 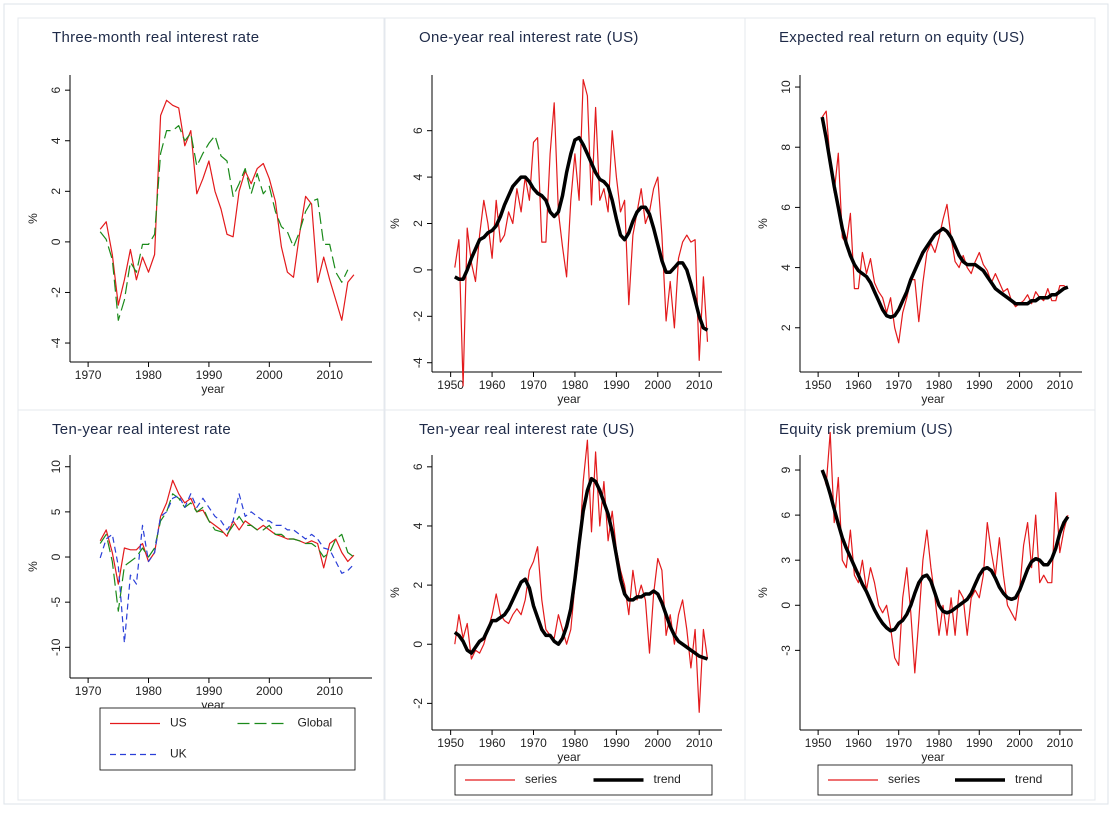 I want to click on y-tick-label: 5, so click(x=56, y=511).